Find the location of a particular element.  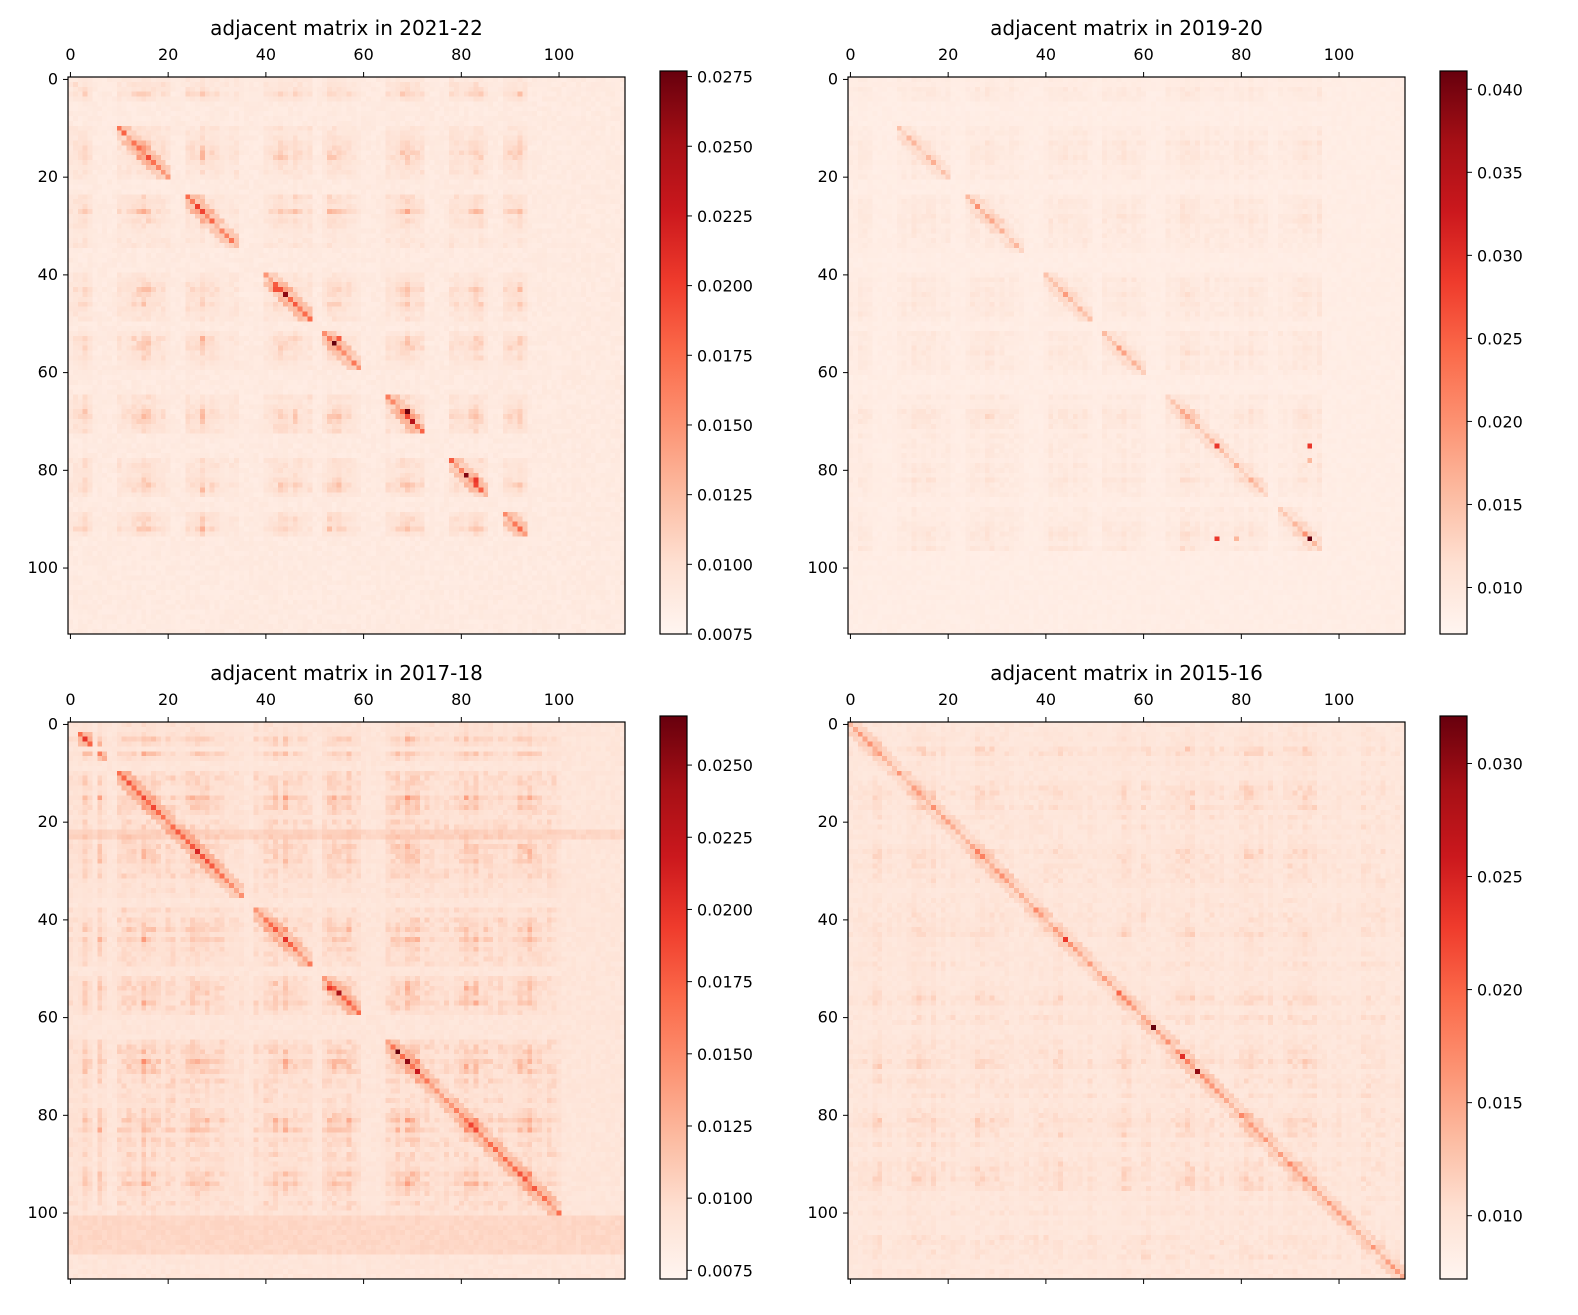

colorbar-tick-label: 0.0275 is located at coordinates (725, 77).